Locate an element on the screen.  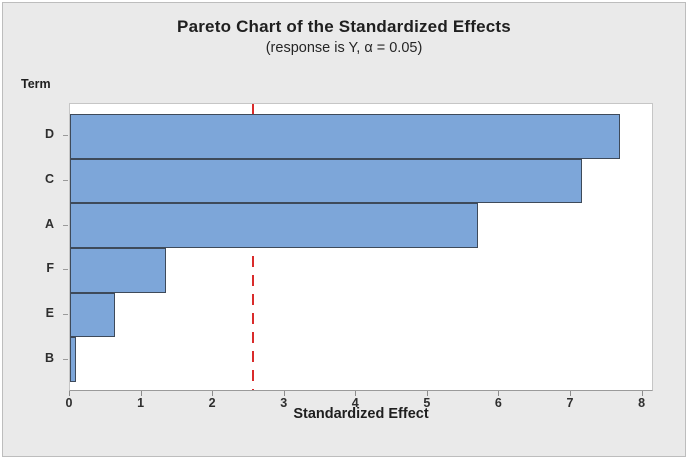
y-tick-label-E: E is located at coordinates (49, 313).